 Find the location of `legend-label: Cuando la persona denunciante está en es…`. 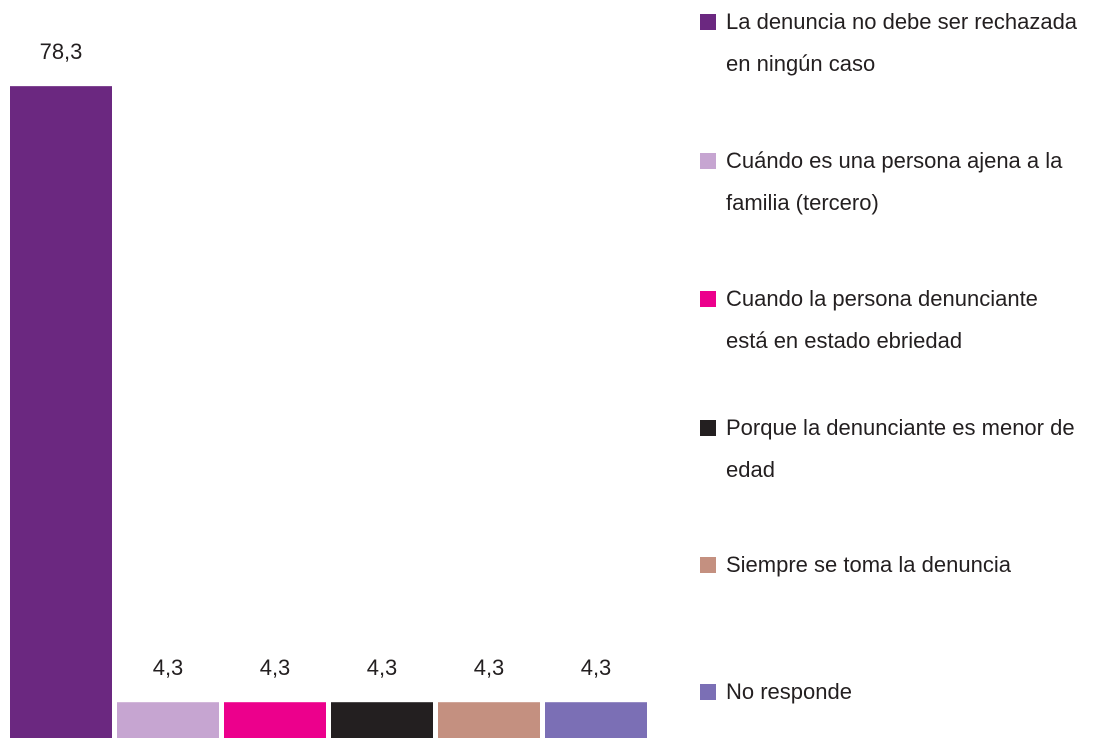

legend-label: Cuando la persona denunciante está en es… is located at coordinates (882, 319).